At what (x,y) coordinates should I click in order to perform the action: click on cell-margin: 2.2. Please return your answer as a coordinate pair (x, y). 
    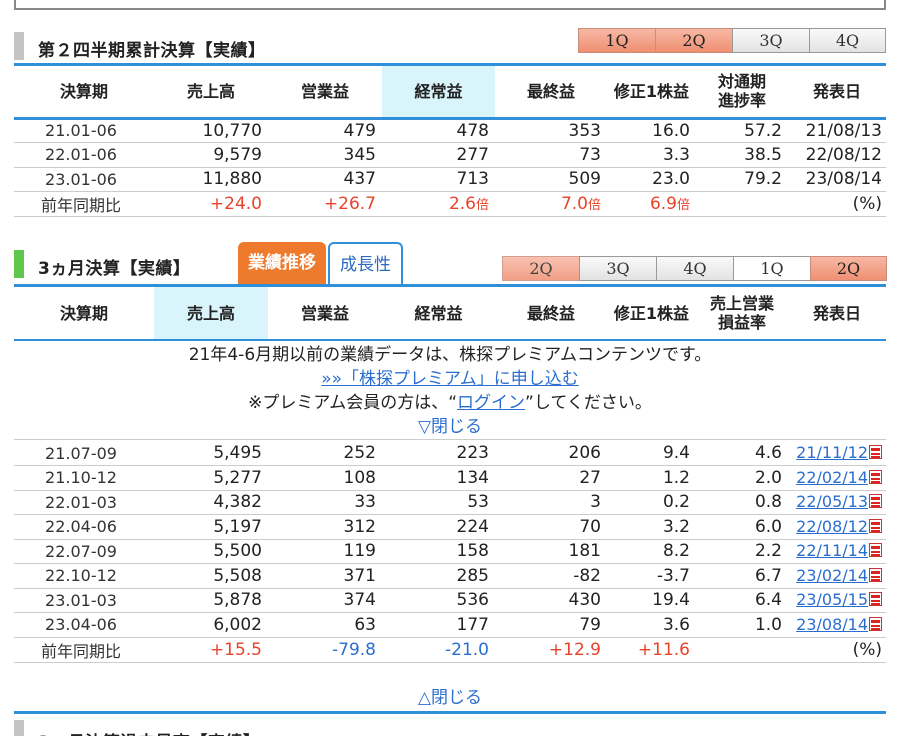
    Looking at the image, I should click on (742, 551).